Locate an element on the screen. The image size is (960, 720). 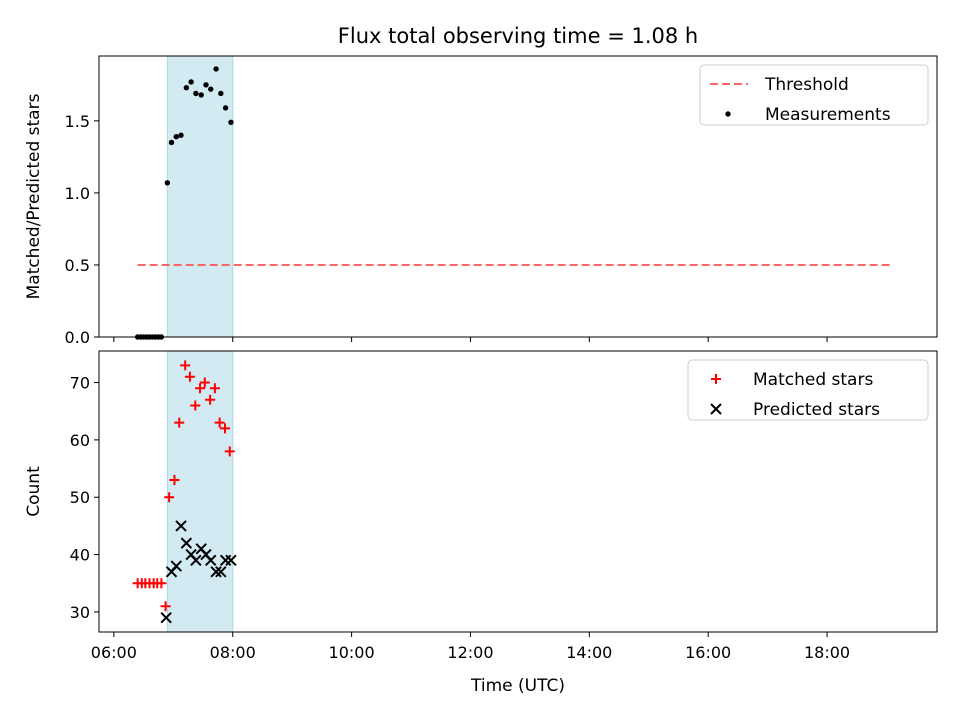
top-ylabel: Matched/Predicted stars is located at coordinates (34, 196).